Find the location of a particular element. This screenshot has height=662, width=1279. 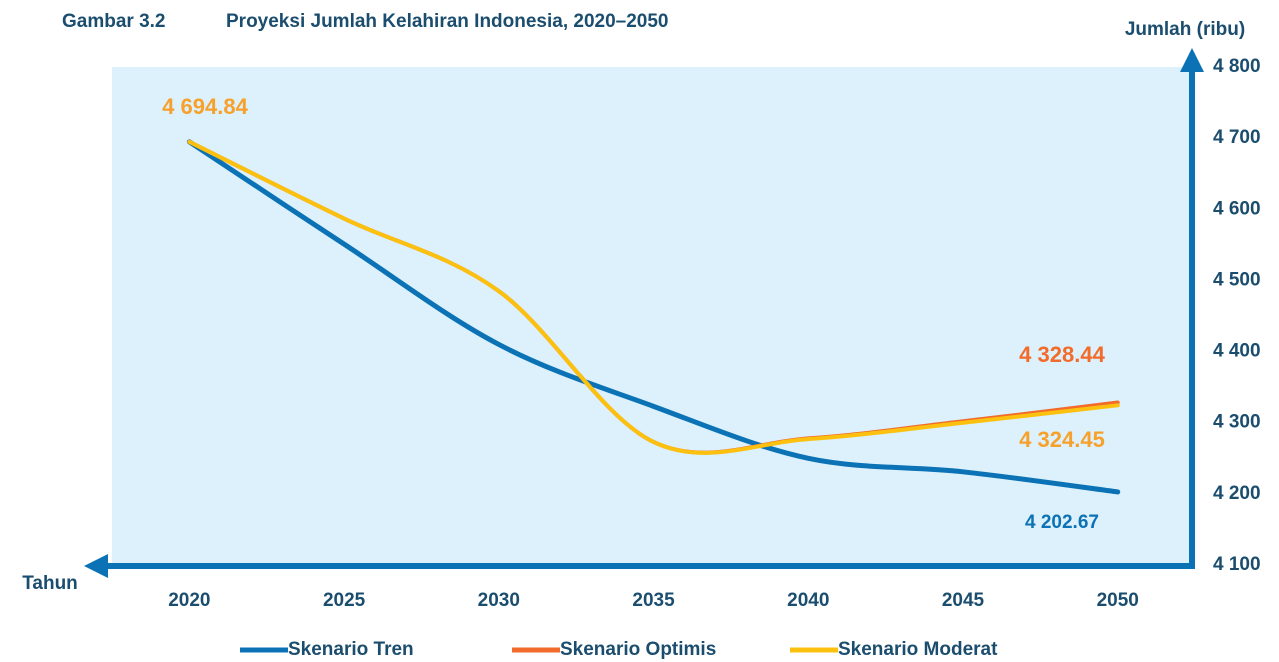

x-tick-label: 2040 is located at coordinates (808, 600).